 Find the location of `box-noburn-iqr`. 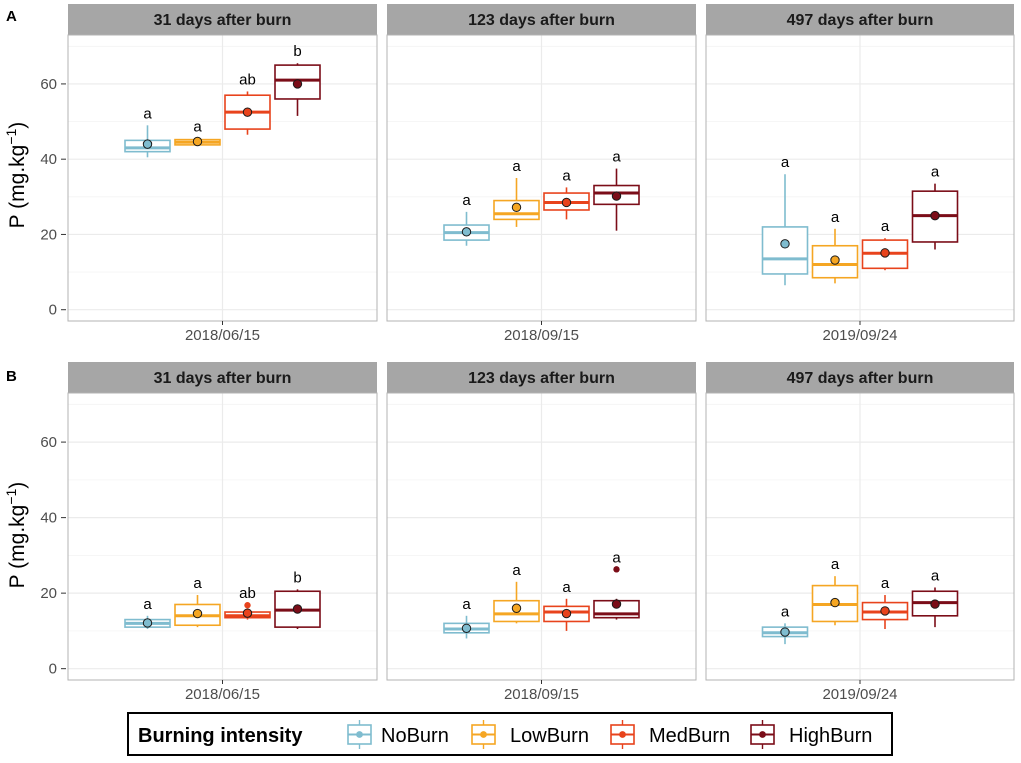

box-noburn-iqr is located at coordinates (785, 250).